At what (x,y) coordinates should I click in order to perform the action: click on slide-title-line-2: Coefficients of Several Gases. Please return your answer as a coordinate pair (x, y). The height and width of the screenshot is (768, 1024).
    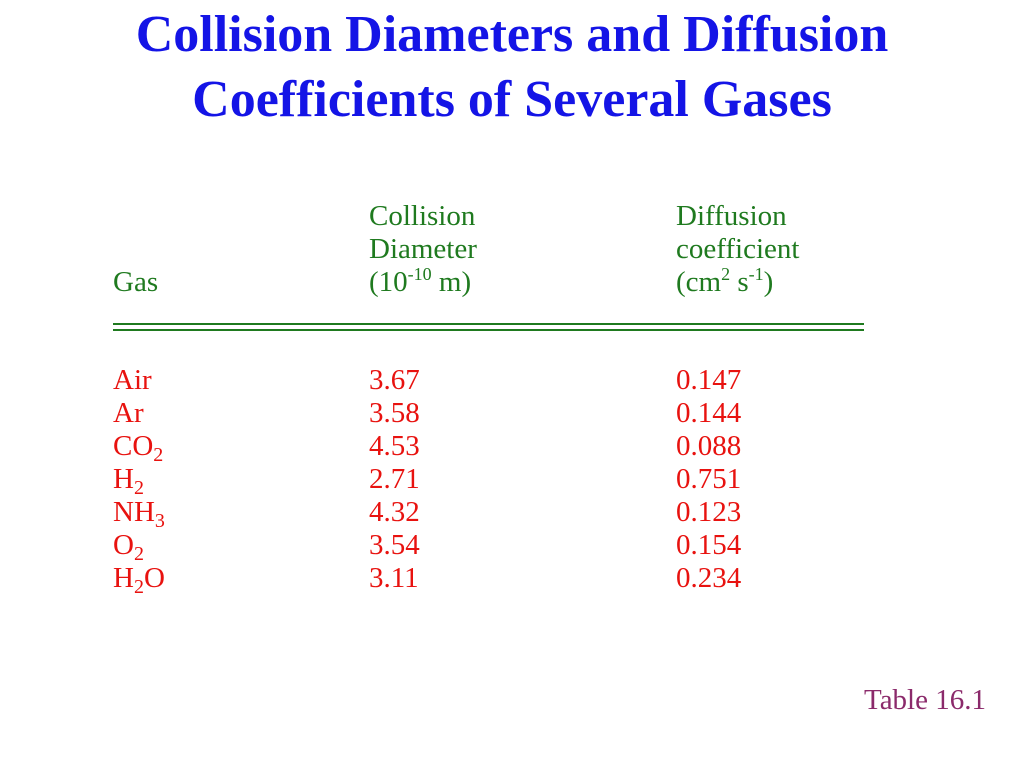
    Looking at the image, I should click on (512, 99).